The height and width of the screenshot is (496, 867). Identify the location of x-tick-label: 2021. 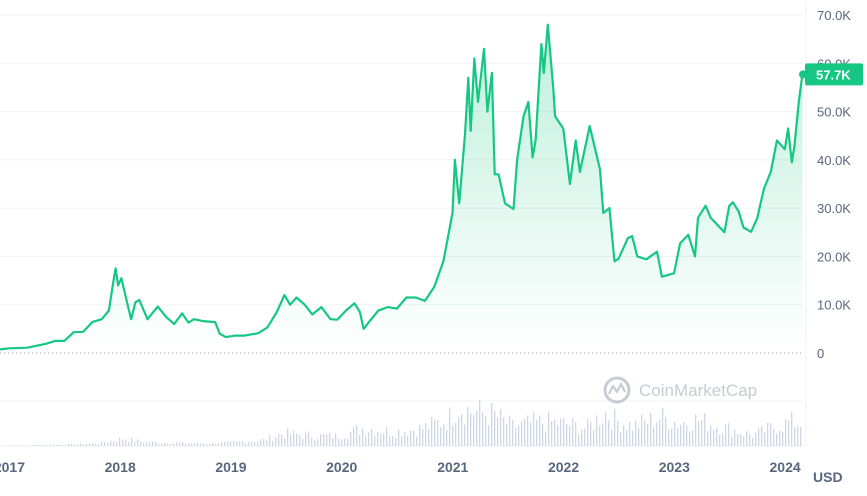
(452, 467).